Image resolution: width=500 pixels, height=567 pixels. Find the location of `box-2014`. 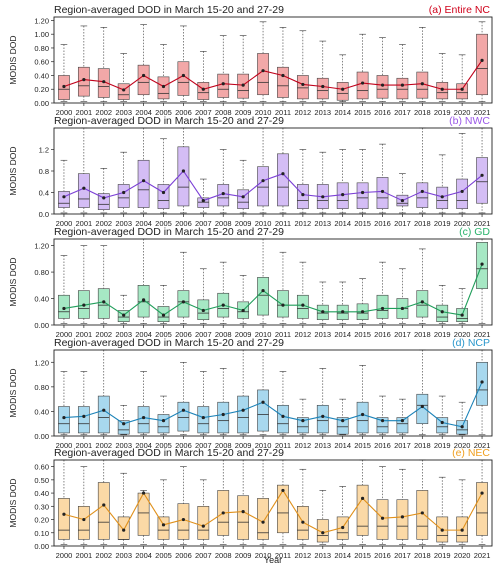

box-2014 is located at coordinates (342, 91).